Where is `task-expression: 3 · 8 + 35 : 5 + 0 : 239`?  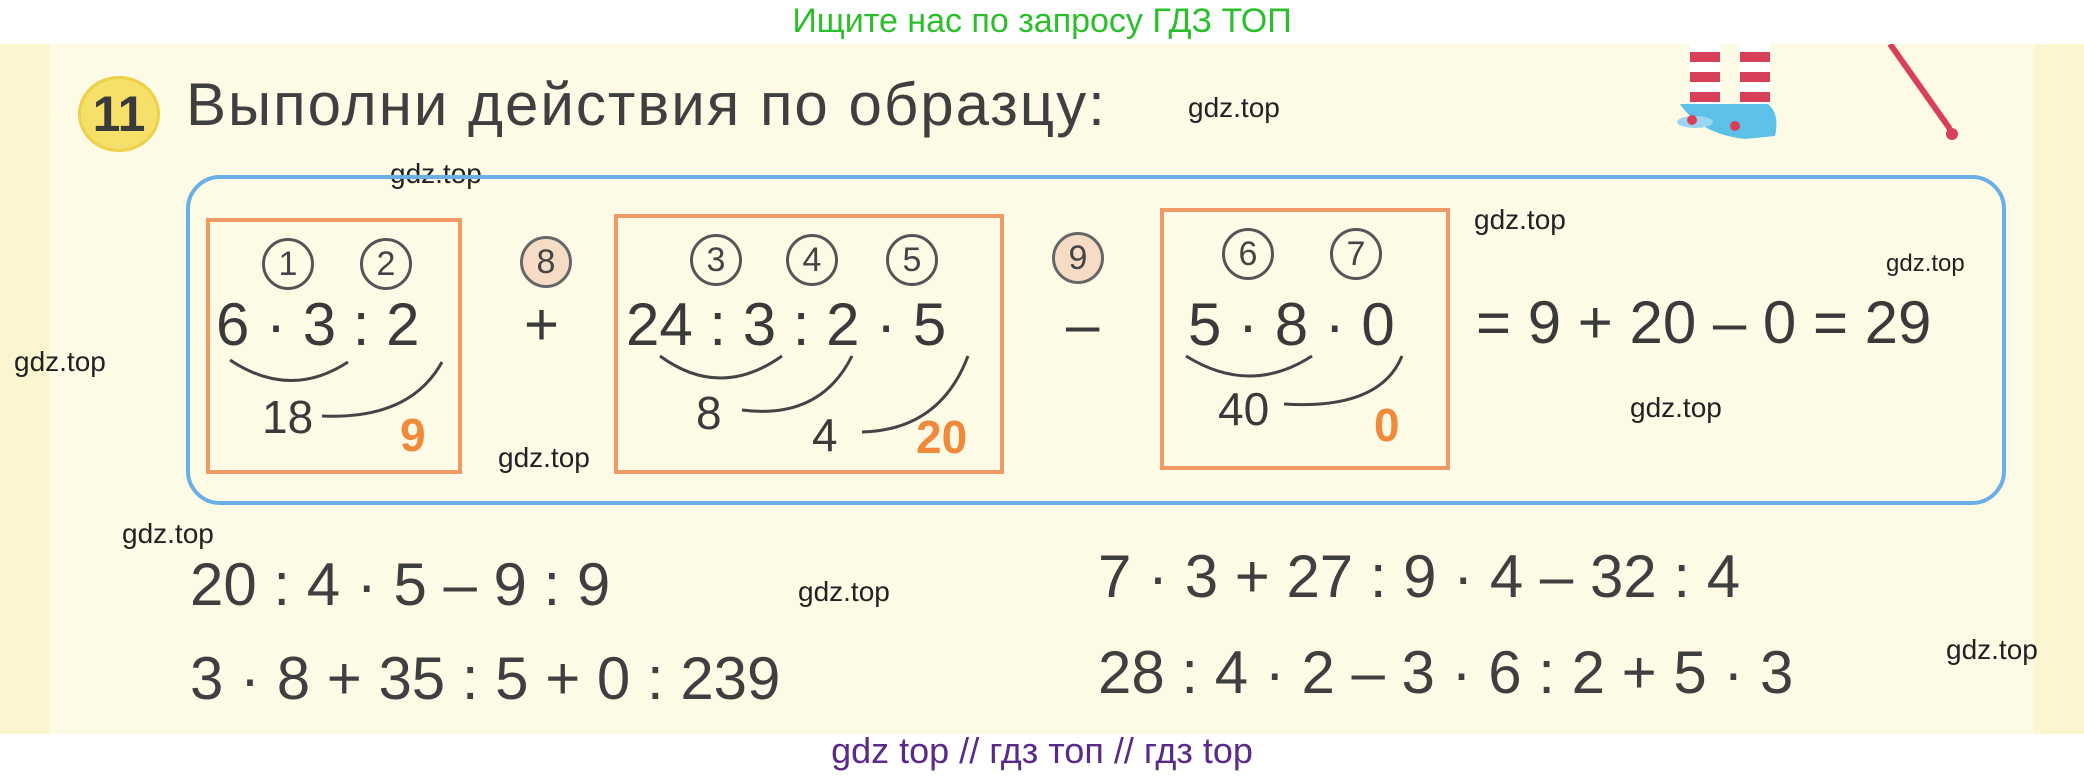
task-expression: 3 · 8 + 35 : 5 + 0 : 239 is located at coordinates (485, 678).